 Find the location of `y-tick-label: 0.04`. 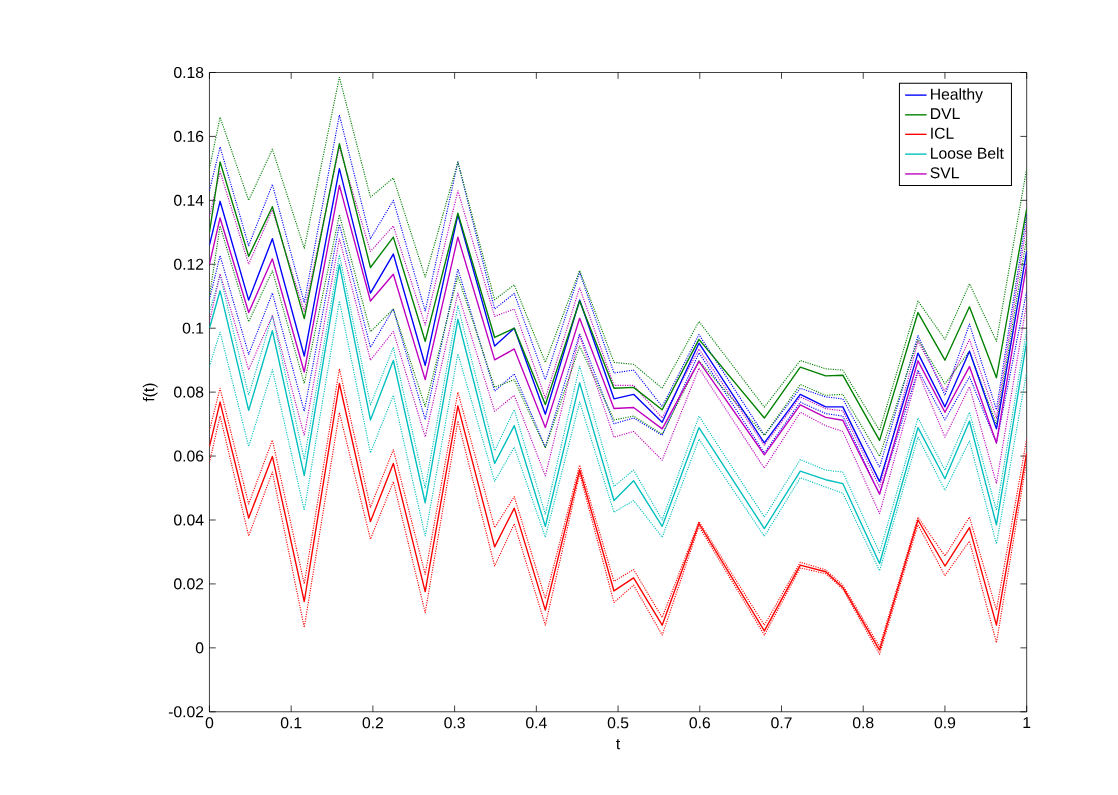

y-tick-label: 0.04 is located at coordinates (189, 520).